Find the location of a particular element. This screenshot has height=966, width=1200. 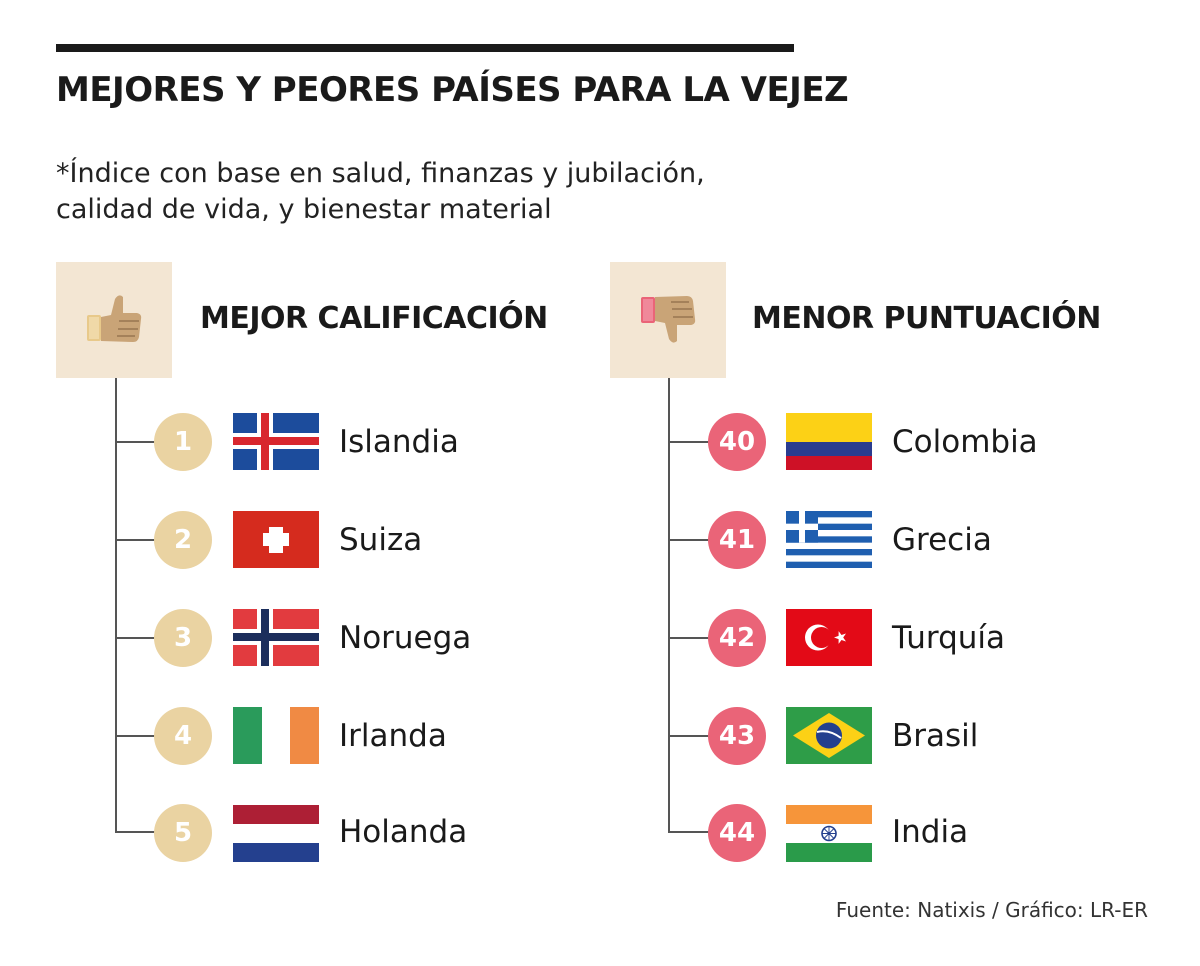

rank-badge: 2 is located at coordinates (183, 540).